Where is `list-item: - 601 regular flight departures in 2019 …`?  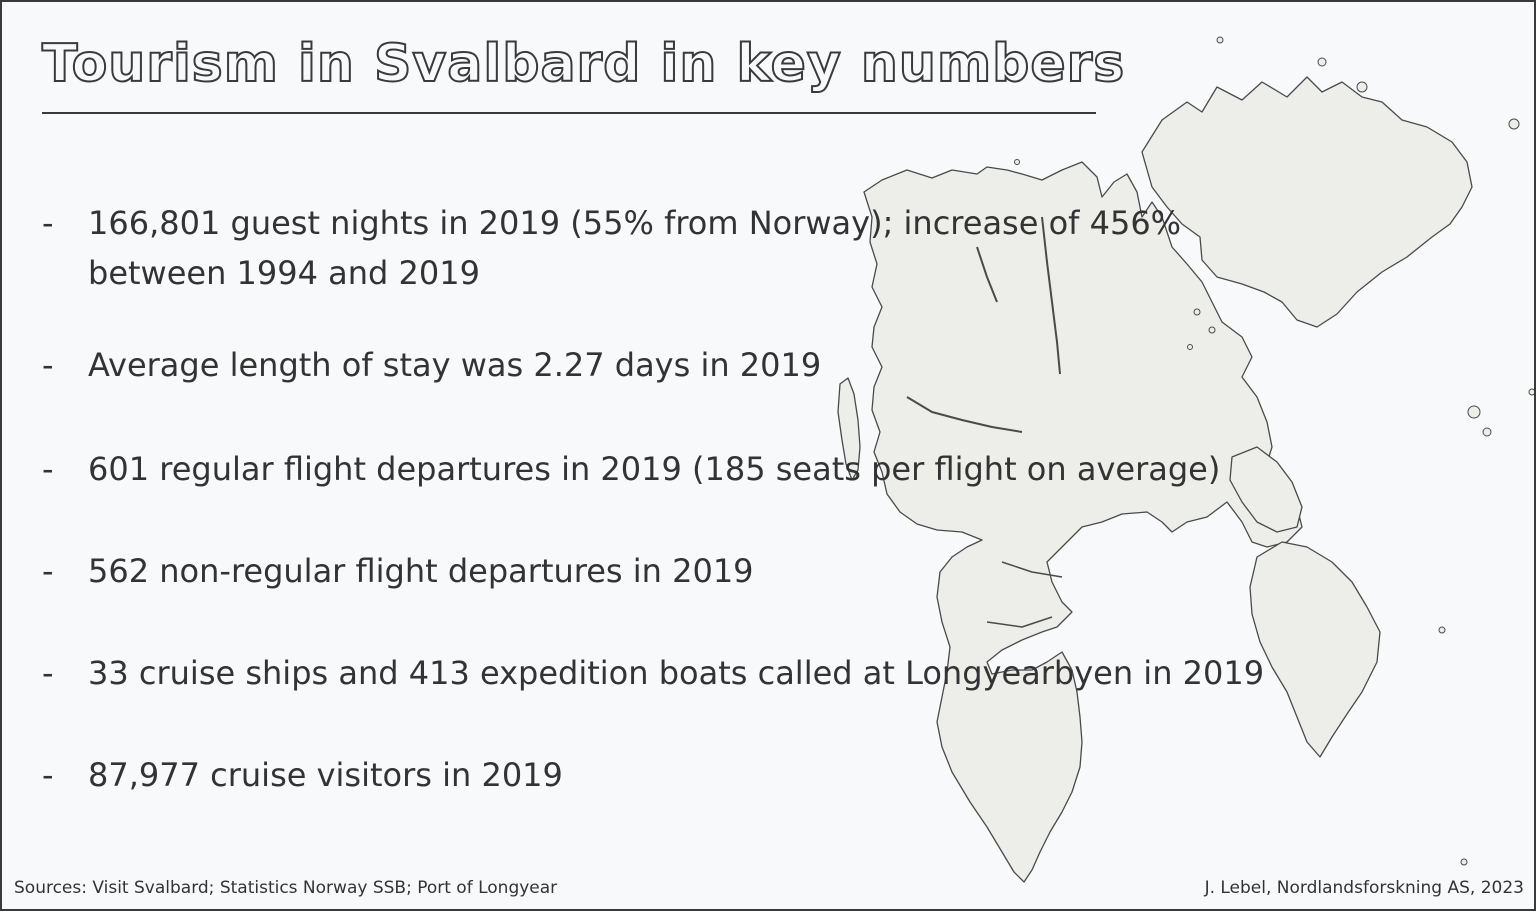 list-item: - 601 regular flight departures in 2019 … is located at coordinates (631, 469).